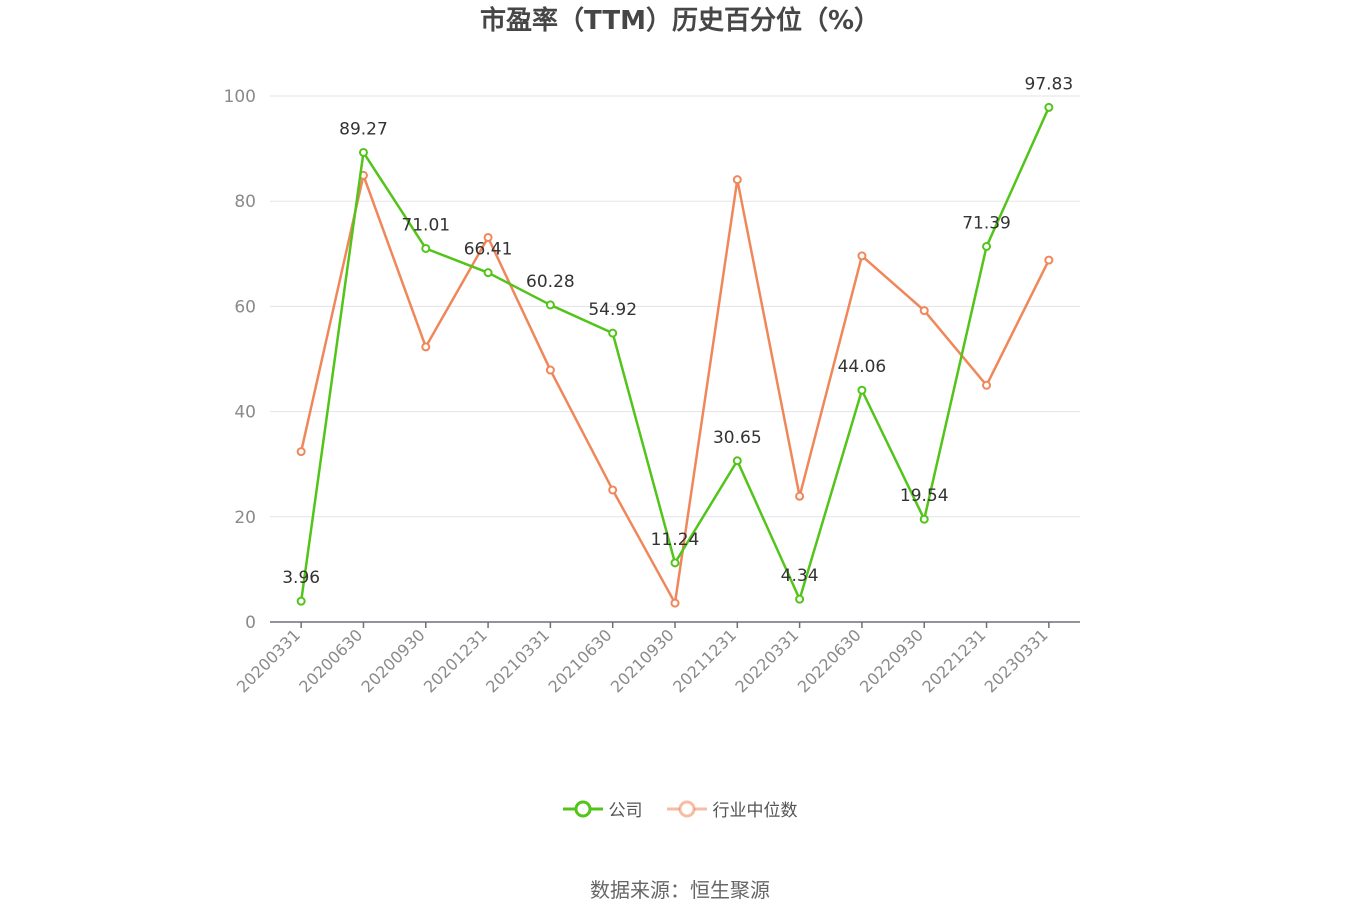 This screenshot has width=1360, height=920. Describe the element at coordinates (517, 660) in the screenshot. I see `x-tick-label: 20210331` at that location.